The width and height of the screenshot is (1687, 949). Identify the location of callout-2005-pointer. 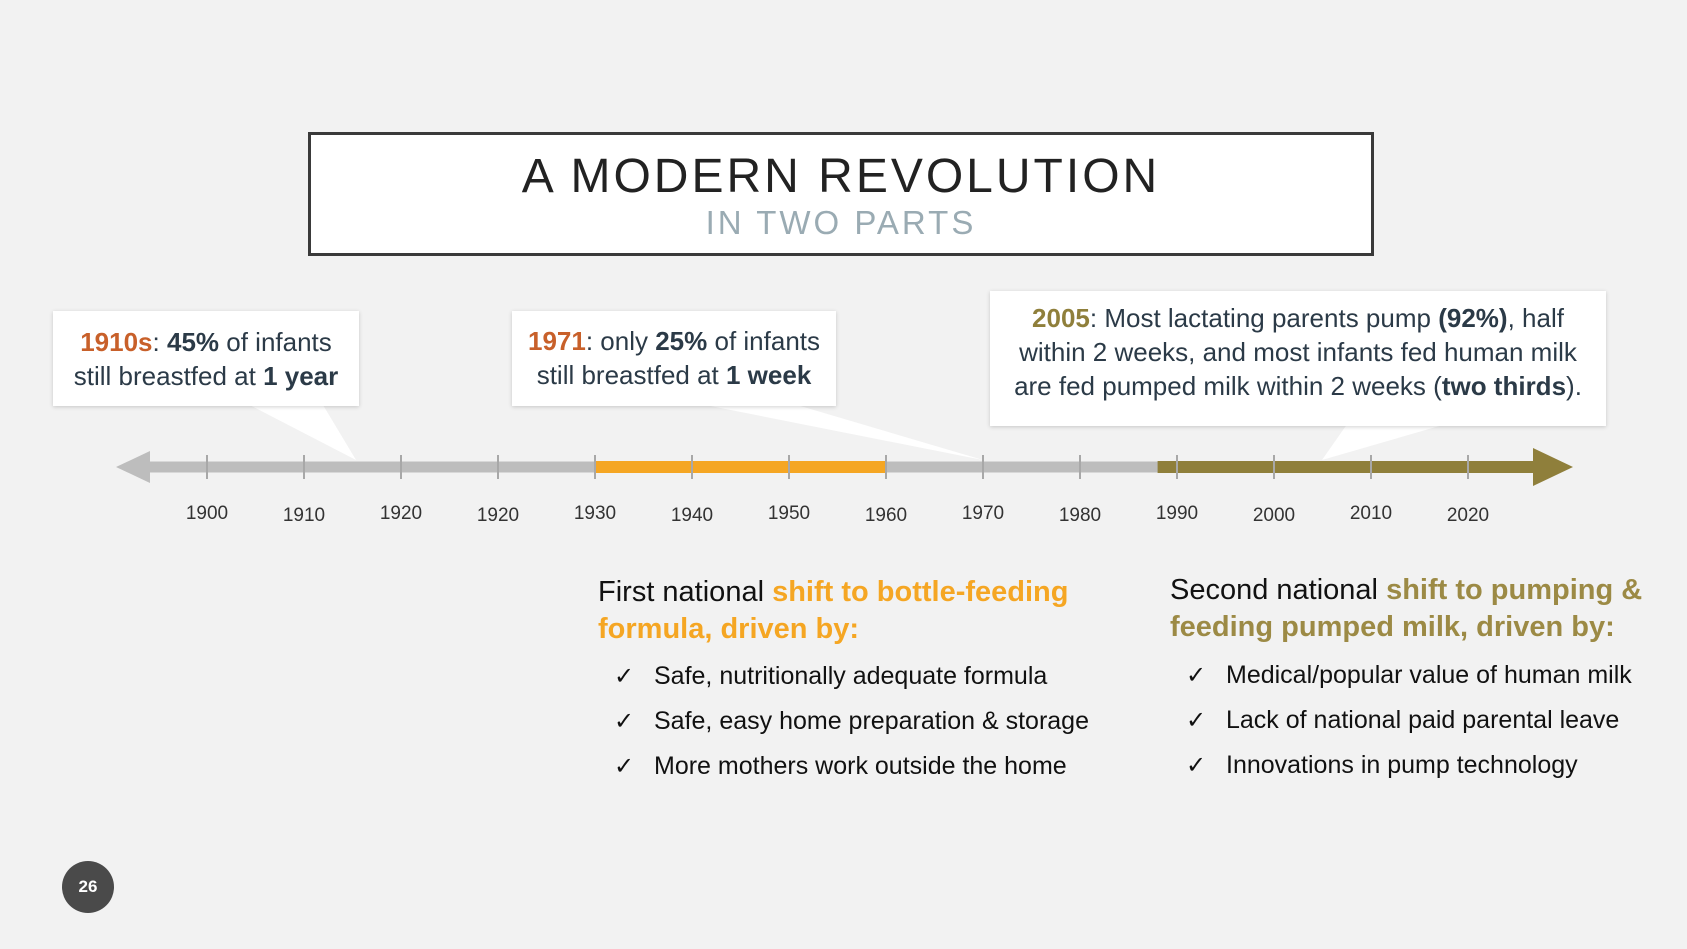
(1391, 440).